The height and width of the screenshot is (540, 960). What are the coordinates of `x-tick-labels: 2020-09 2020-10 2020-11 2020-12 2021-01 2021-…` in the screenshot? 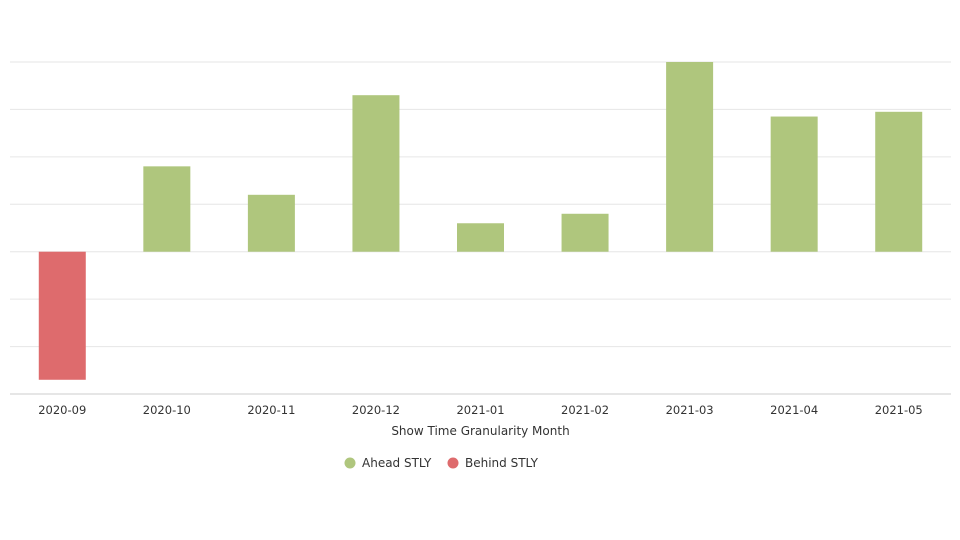 It's located at (480, 410).